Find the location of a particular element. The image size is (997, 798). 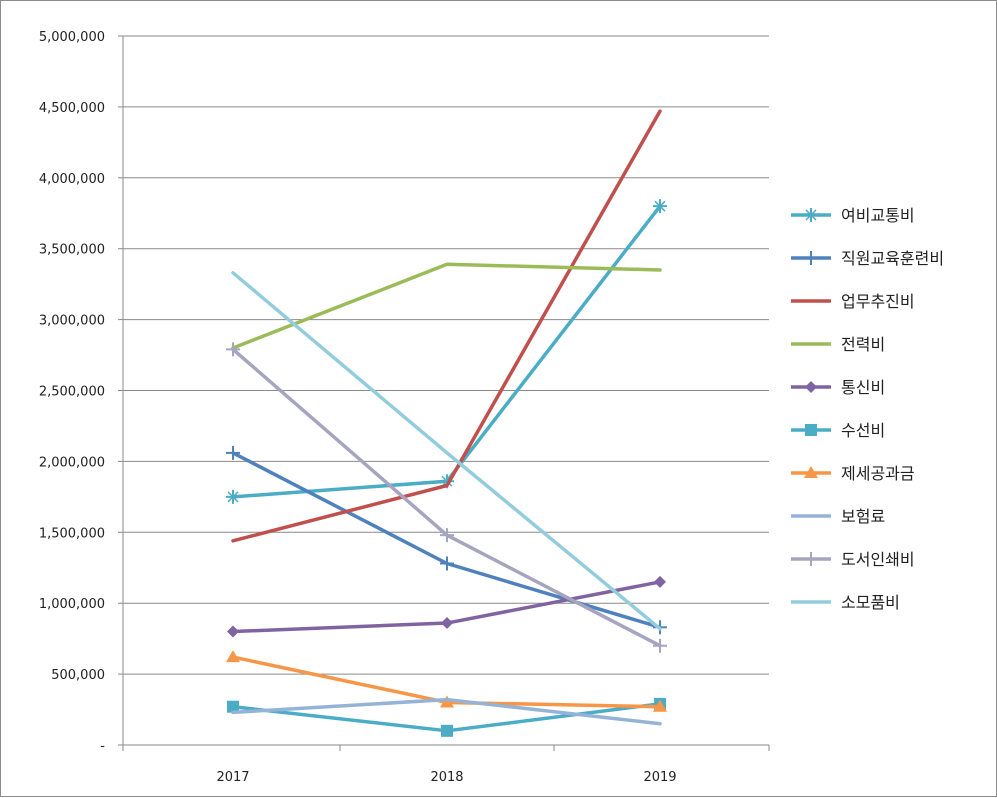

series-5-point-2018 is located at coordinates (447, 623).